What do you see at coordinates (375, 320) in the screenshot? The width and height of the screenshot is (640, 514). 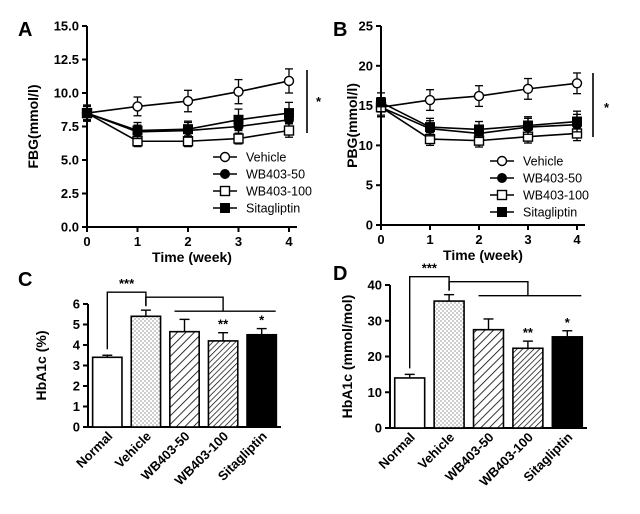 I see `y-tick-label: 30` at bounding box center [375, 320].